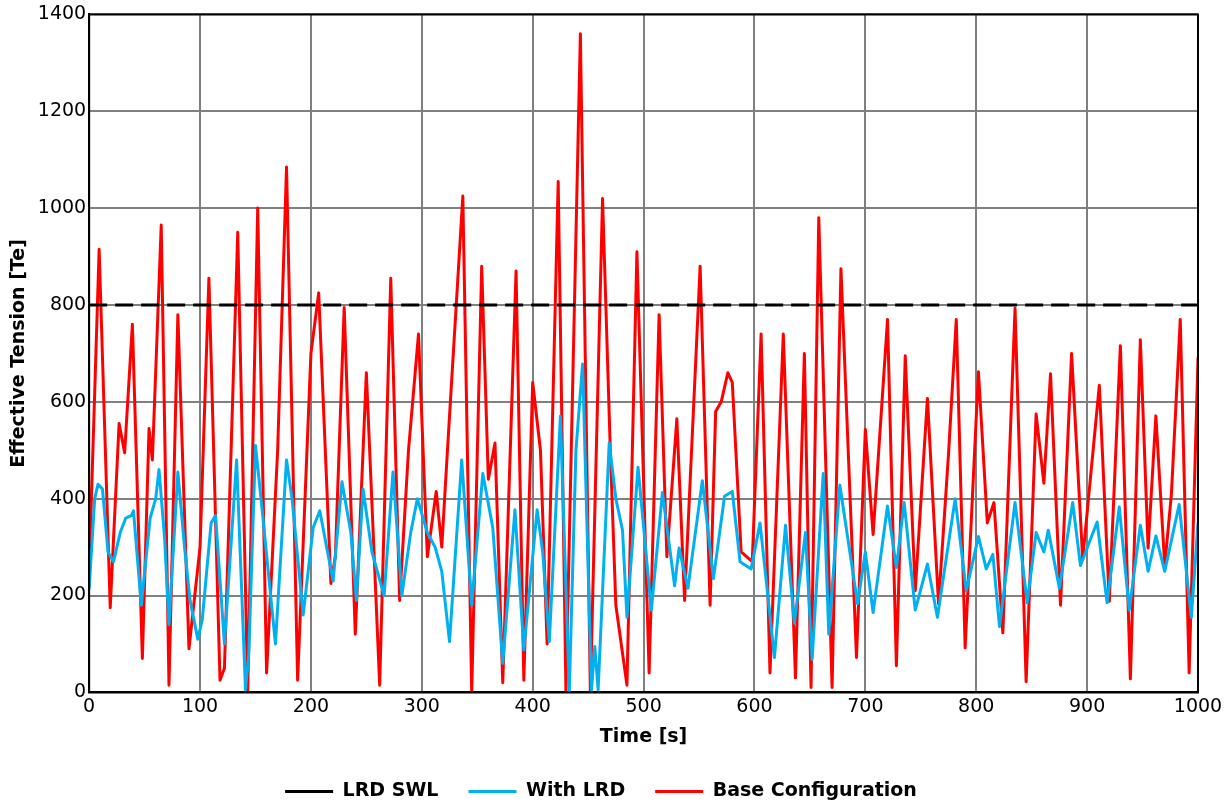 This screenshot has width=1226, height=811. Describe the element at coordinates (68, 593) in the screenshot. I see `y-tick-label: 200` at that location.